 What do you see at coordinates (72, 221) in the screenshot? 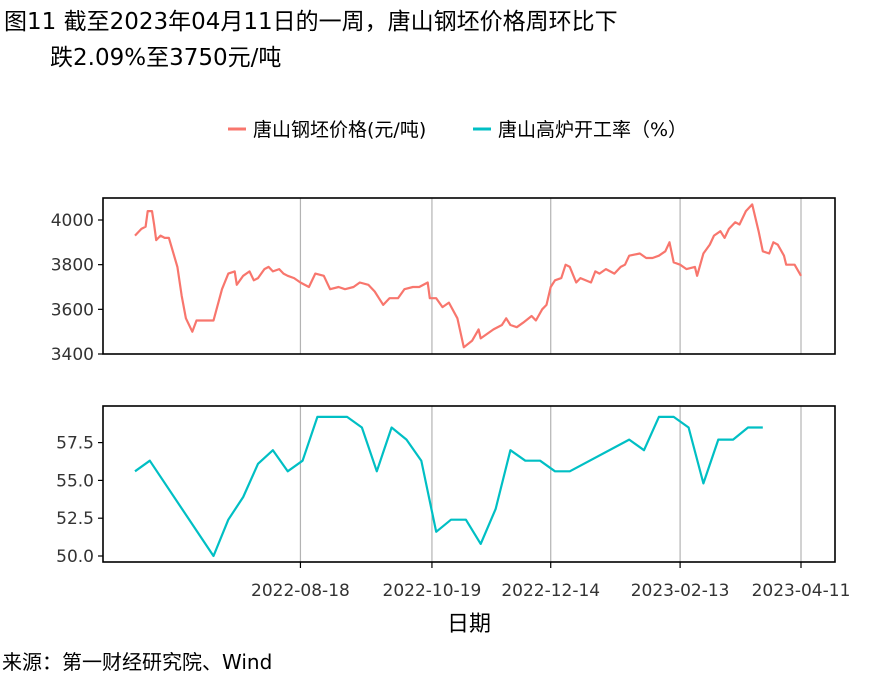
I see `price-ytick-label-0: 4000` at bounding box center [72, 221].